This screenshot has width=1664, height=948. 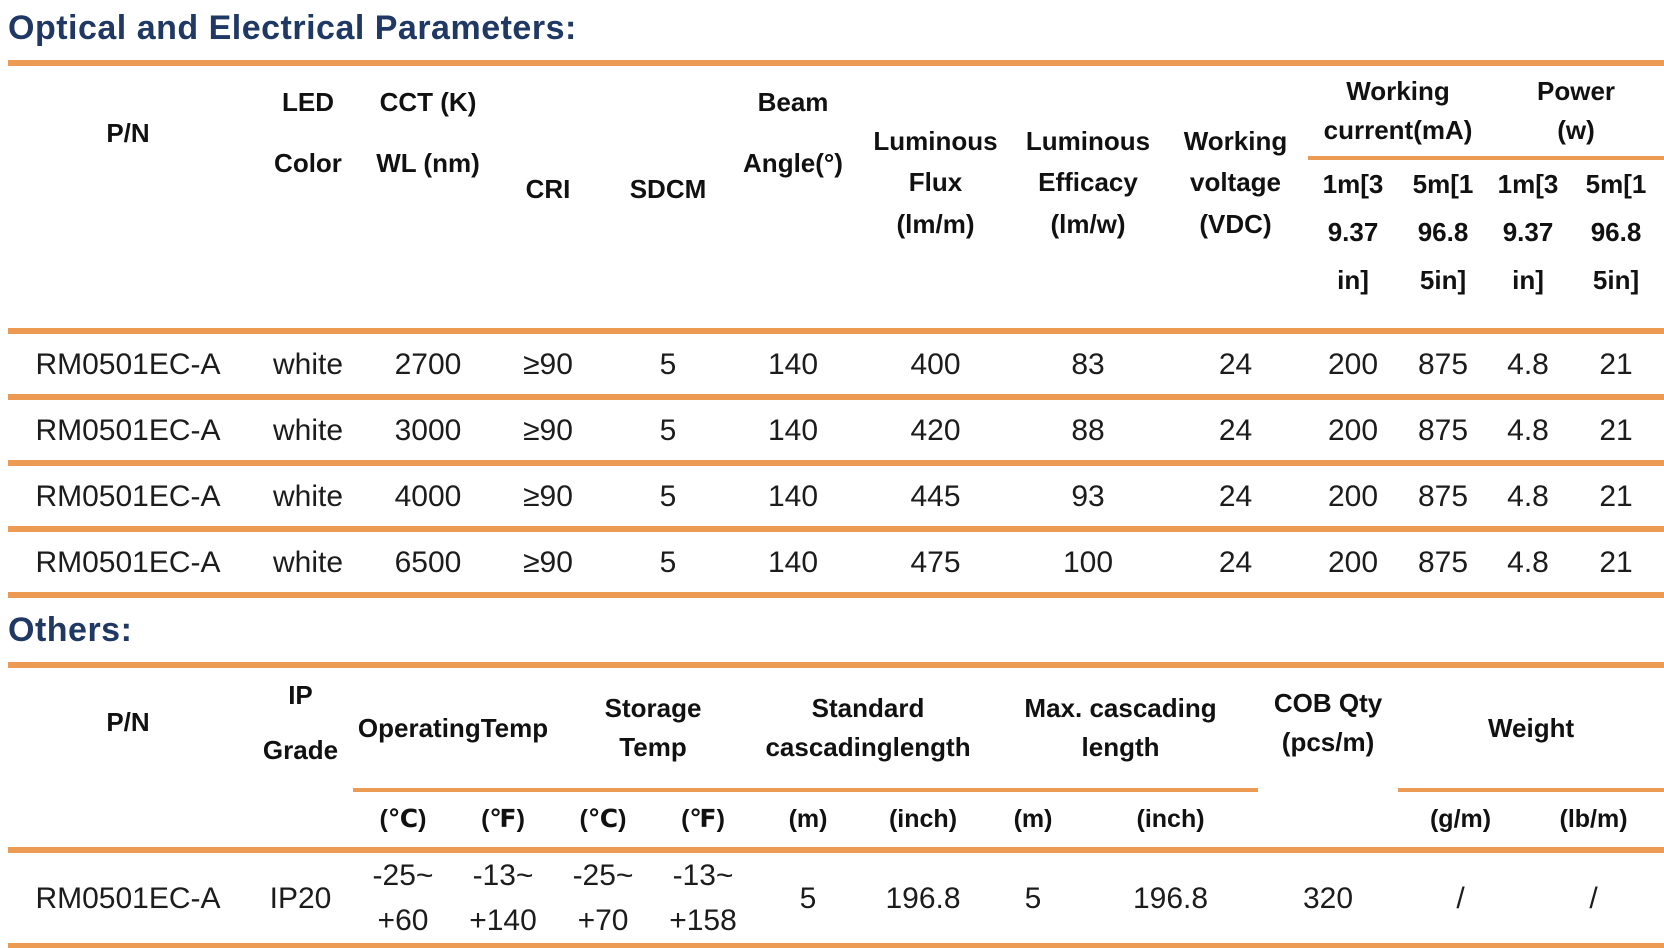 What do you see at coordinates (1461, 823) in the screenshot?
I see `col-header-weight-gm: (g/m)` at bounding box center [1461, 823].